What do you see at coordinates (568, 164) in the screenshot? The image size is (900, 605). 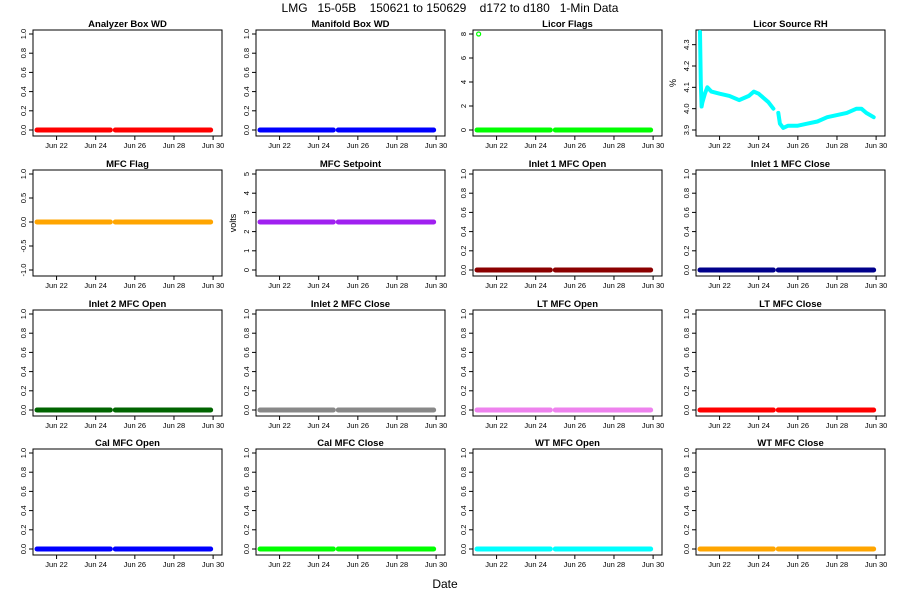 I see `panel-title: Inlet 1 MFC Open` at bounding box center [568, 164].